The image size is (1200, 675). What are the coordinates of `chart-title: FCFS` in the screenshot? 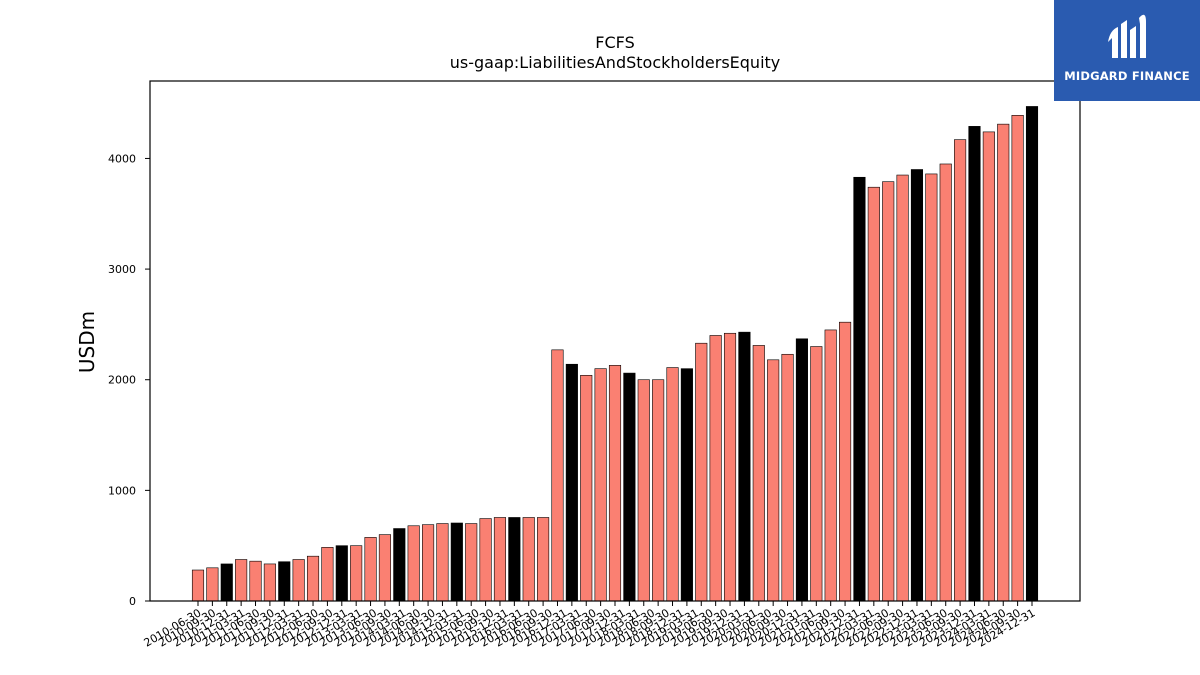 It's located at (614, 42).